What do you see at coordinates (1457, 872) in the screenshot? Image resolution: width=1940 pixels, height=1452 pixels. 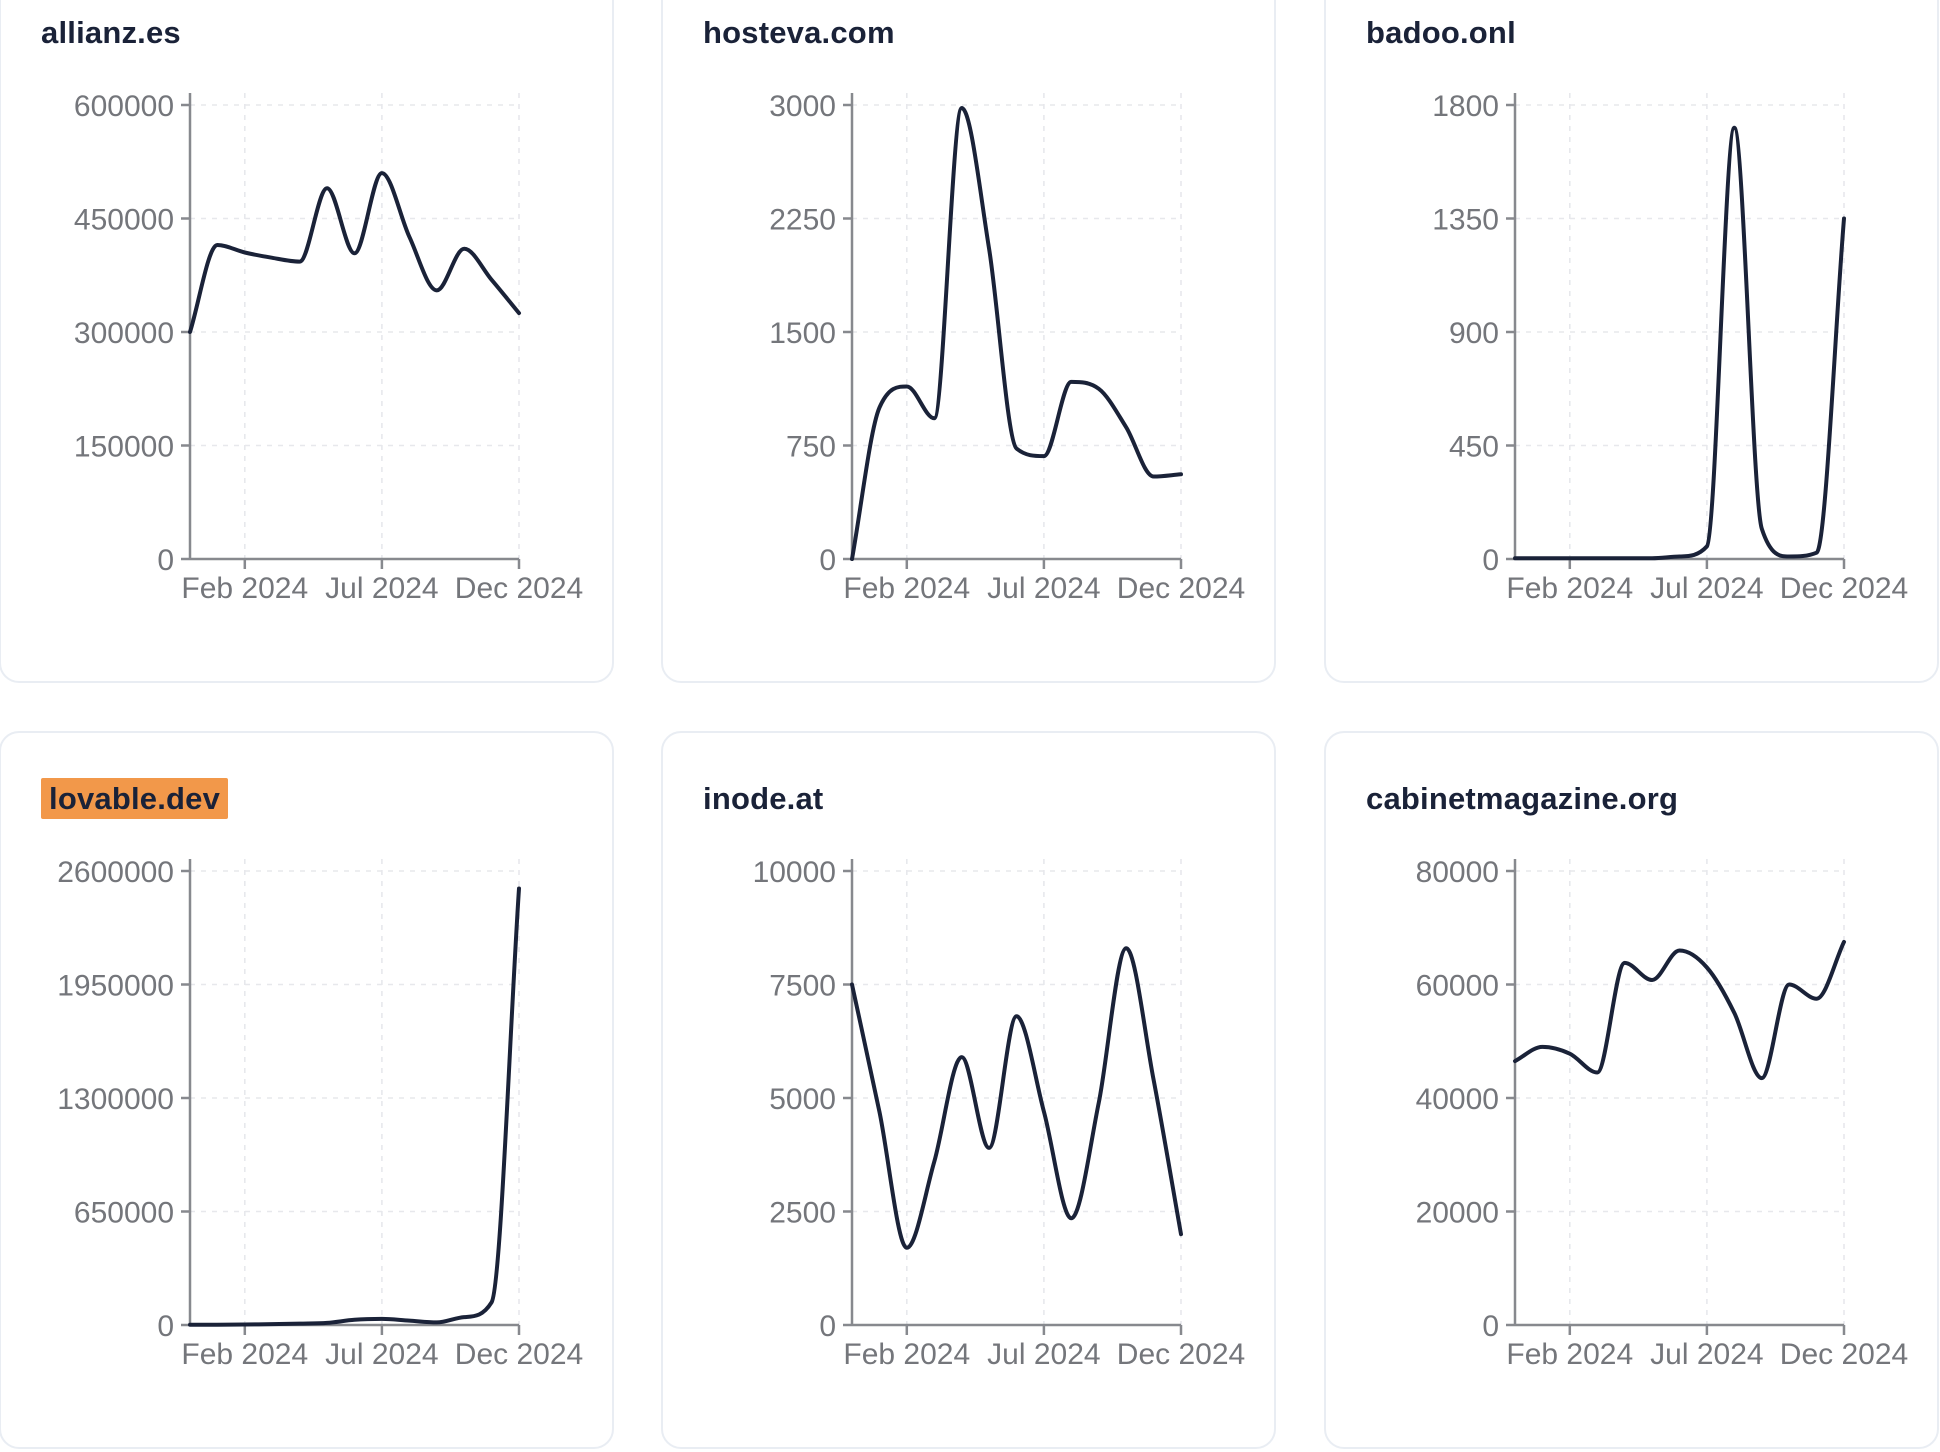 I see `y-tick-label: 80000` at bounding box center [1457, 872].